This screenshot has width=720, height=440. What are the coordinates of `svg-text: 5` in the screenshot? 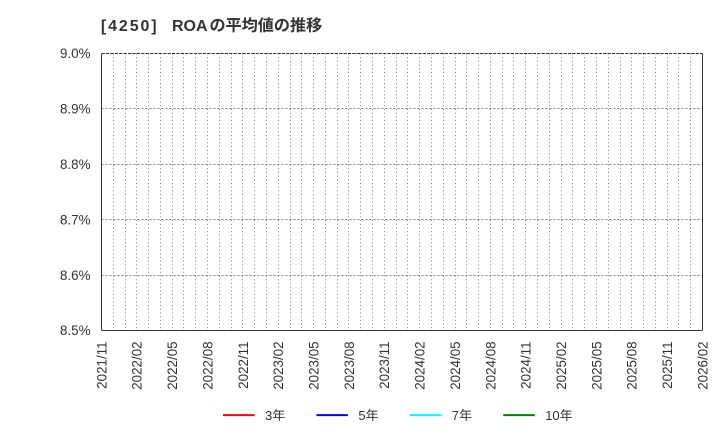 It's located at (361, 415).